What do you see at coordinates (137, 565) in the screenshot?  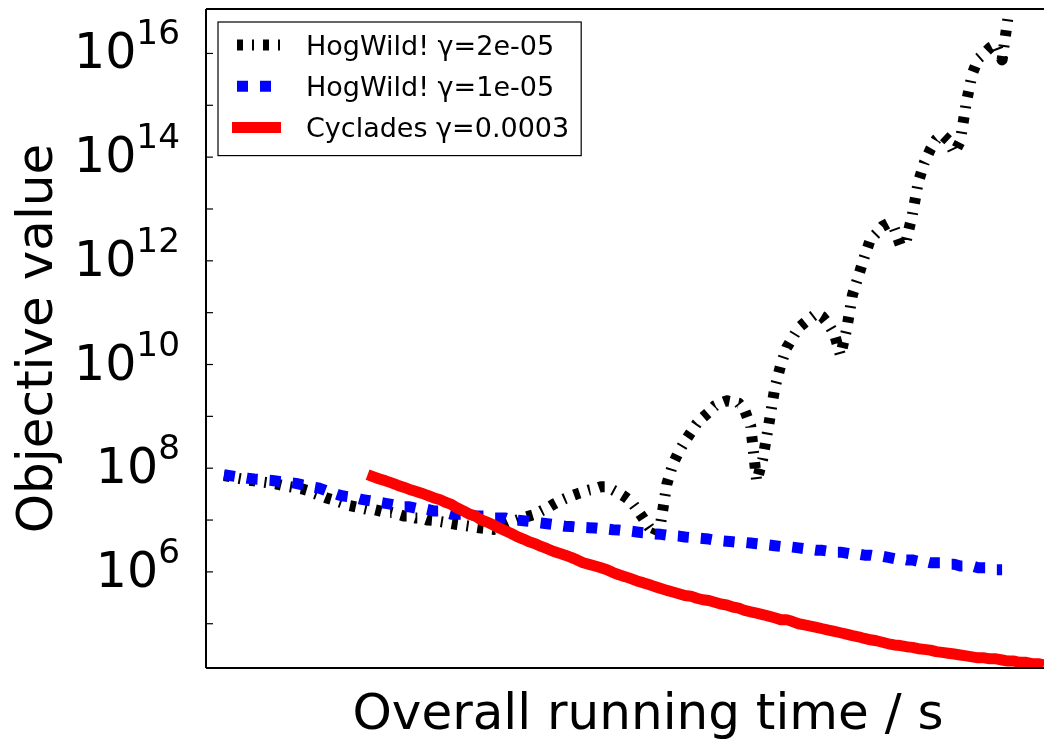 I see `y-tick-label: 10$^{6}$` at bounding box center [137, 565].